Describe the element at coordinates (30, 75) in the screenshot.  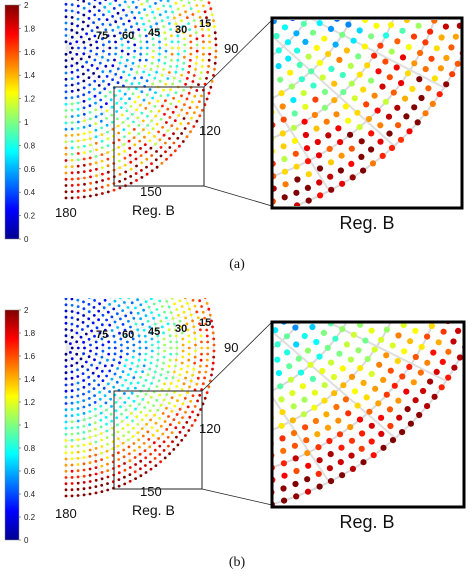
I see `colorbar-tick-label: 1.4` at that location.